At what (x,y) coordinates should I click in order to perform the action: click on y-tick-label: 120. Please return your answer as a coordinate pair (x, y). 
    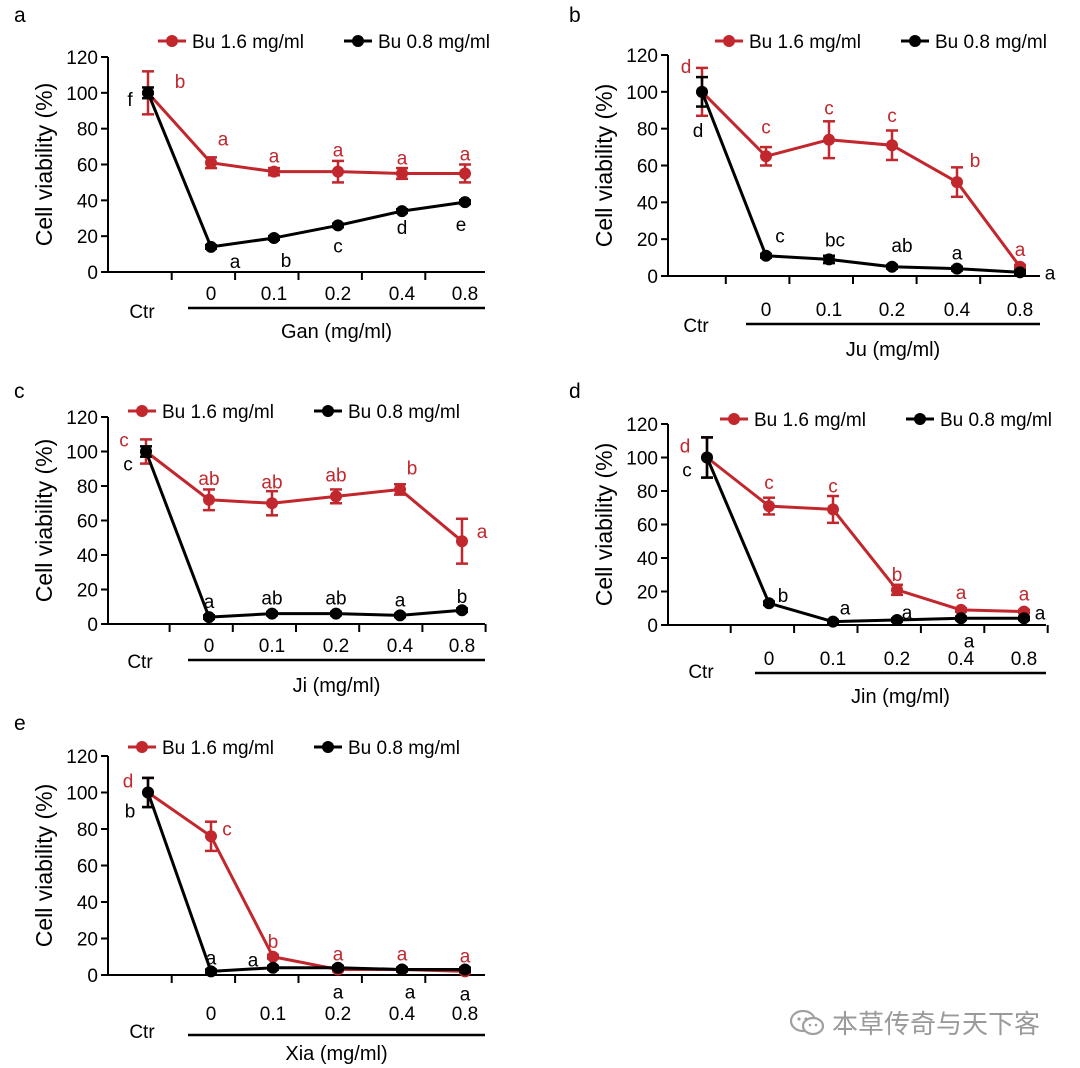
    Looking at the image, I should click on (642, 425).